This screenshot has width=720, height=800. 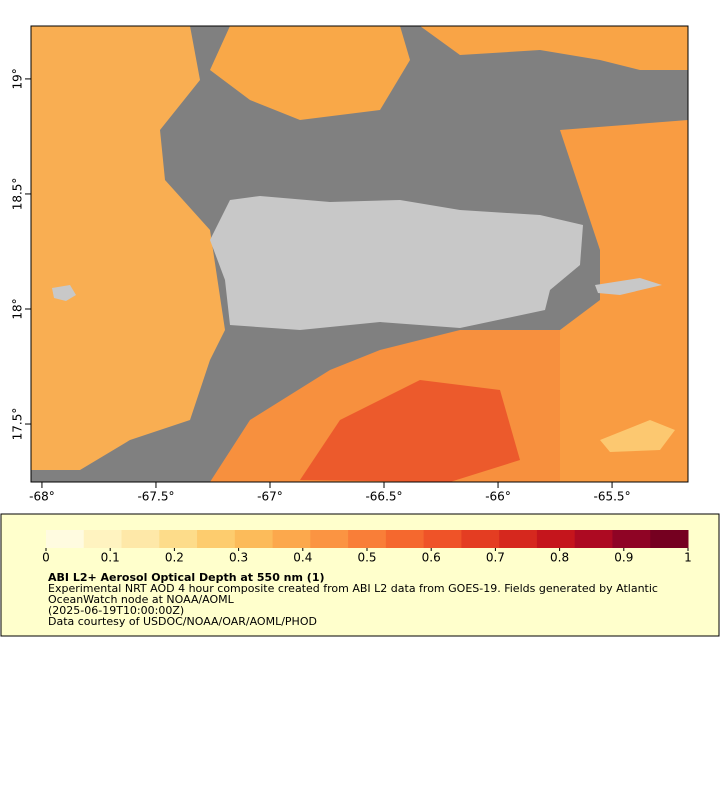 What do you see at coordinates (18, 194) in the screenshot?
I see `y-tick-label: 18.5°` at bounding box center [18, 194].